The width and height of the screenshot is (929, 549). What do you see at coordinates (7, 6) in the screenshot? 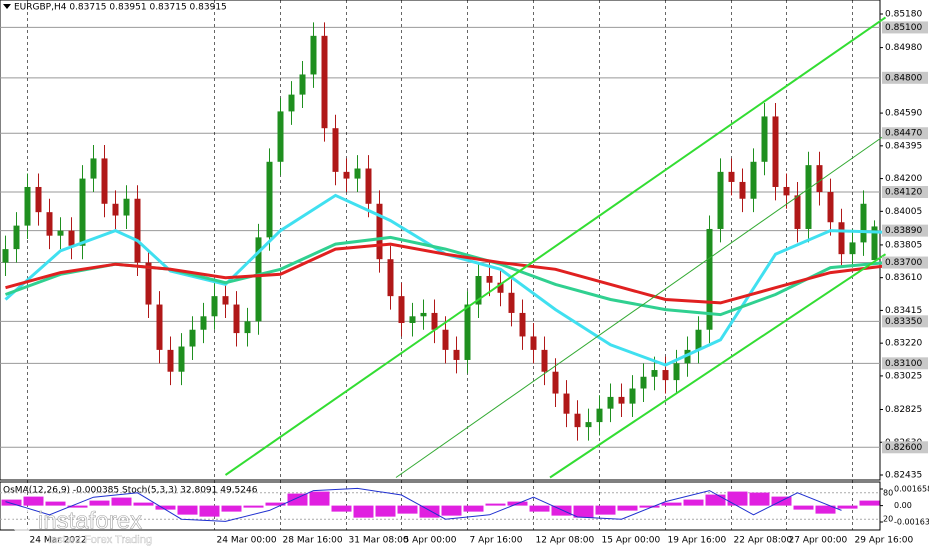
I see `symbol-marker` at bounding box center [7, 6].